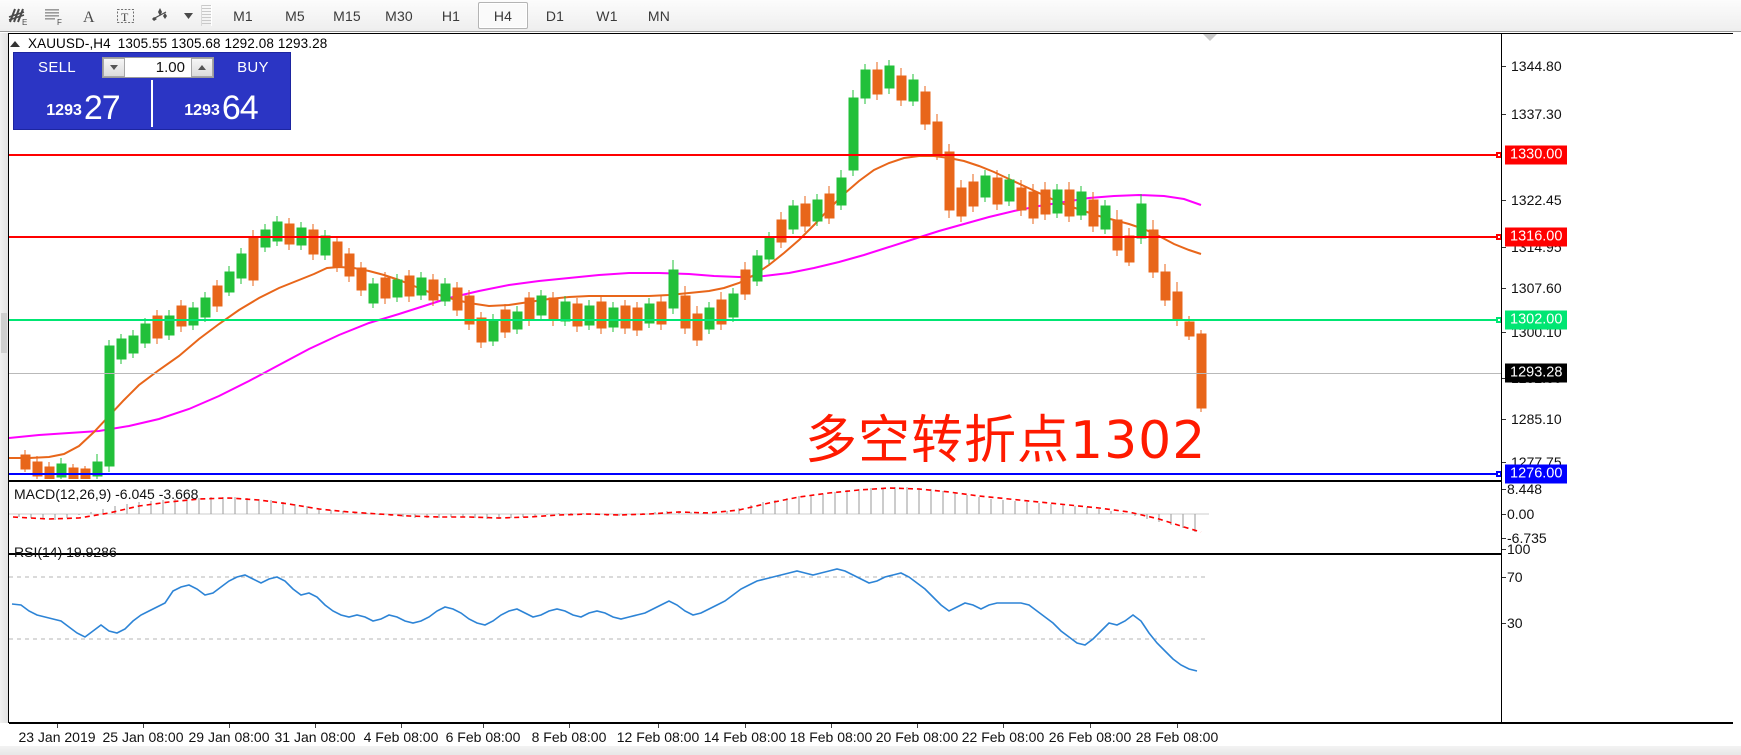 This screenshot has height=755, width=1741. Describe the element at coordinates (1518, 514) in the screenshot. I see `macd-tick-zero: 0.00` at that location.